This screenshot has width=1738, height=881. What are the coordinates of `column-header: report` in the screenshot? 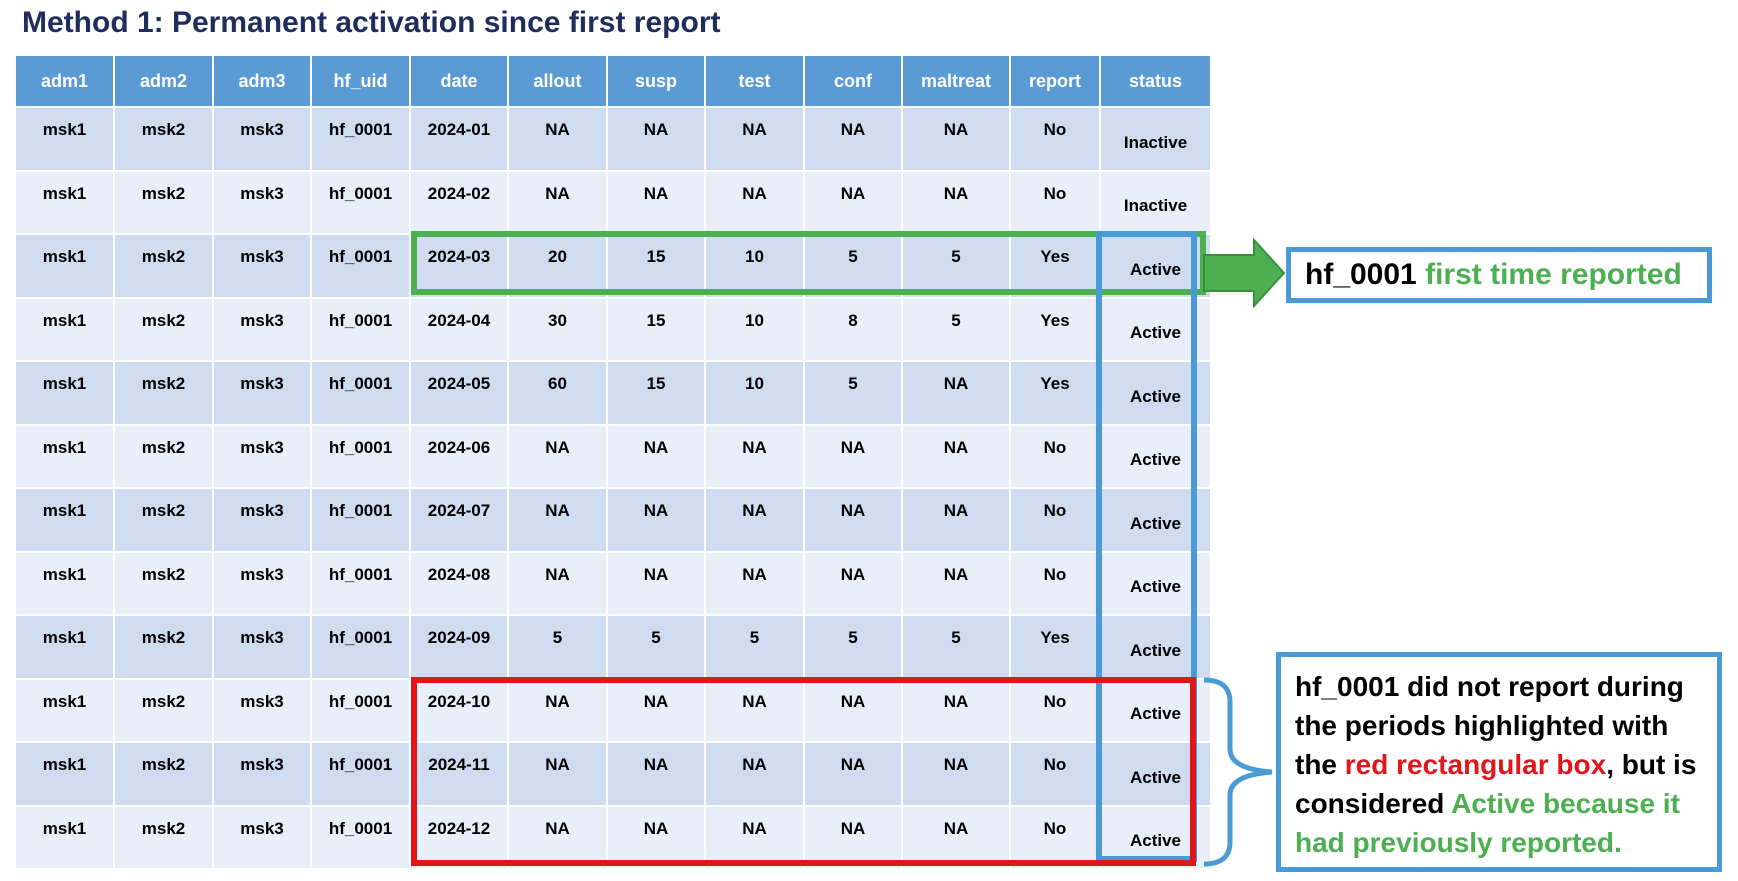 It's located at (1055, 81).